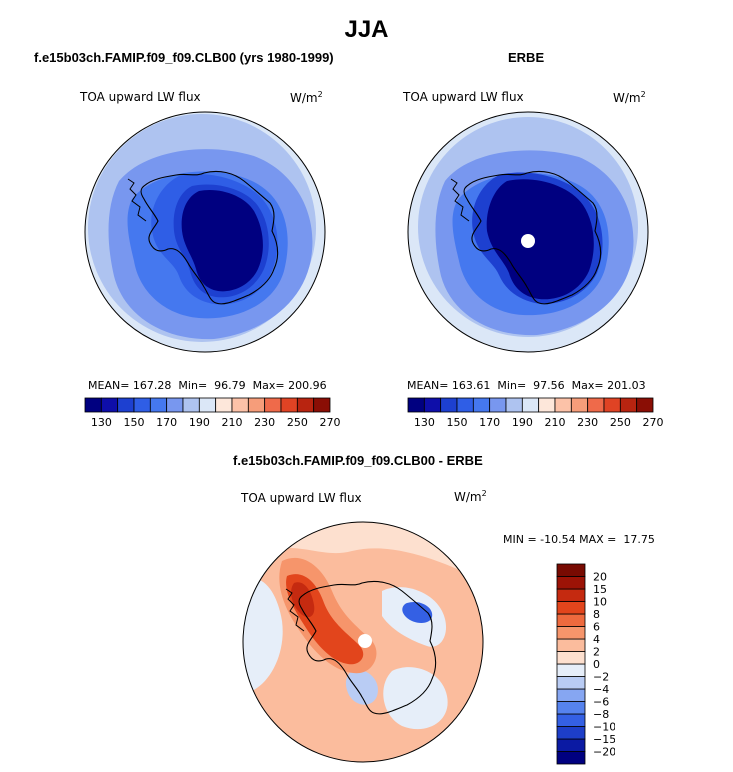 The width and height of the screenshot is (733, 772). What do you see at coordinates (596, 664) in the screenshot?
I see `diff-colorbar-tick-7: 0` at bounding box center [596, 664].